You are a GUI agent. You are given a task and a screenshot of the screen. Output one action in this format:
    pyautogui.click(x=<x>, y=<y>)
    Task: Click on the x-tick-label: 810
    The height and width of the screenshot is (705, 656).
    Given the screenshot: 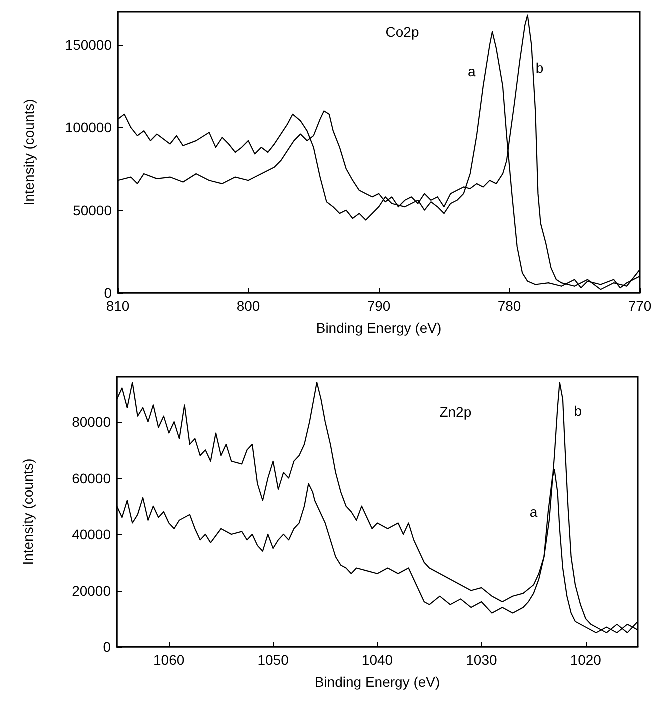 What is the action you would take?
    pyautogui.click(x=118, y=306)
    